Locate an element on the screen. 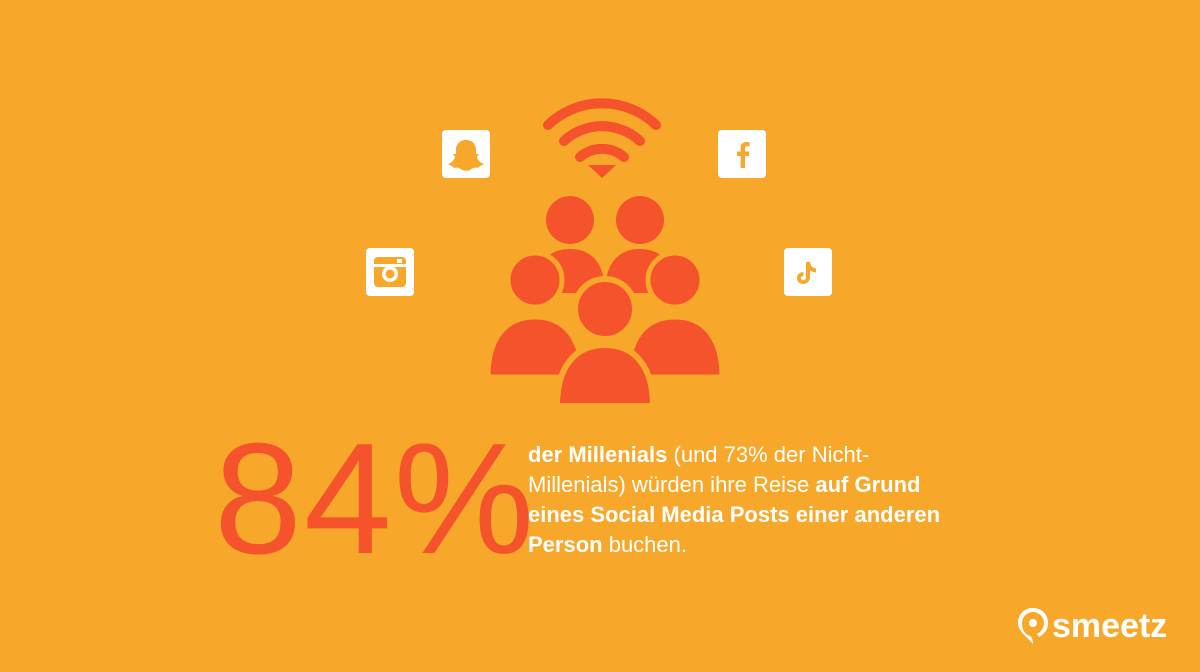 Image resolution: width=1200 pixels, height=672 pixels. instagram-icon is located at coordinates (390, 272).